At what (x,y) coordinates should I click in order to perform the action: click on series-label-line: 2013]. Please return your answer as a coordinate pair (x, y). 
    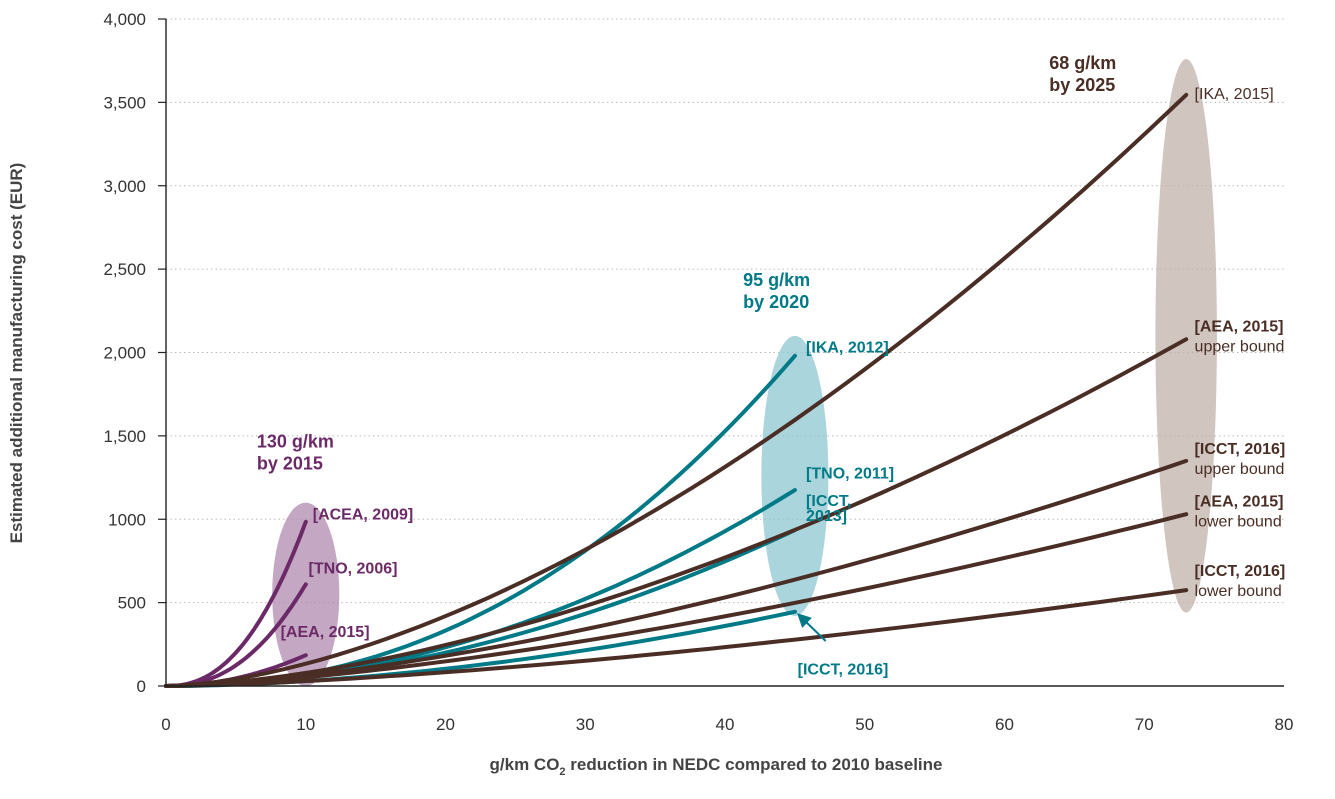
    Looking at the image, I should click on (826, 516).